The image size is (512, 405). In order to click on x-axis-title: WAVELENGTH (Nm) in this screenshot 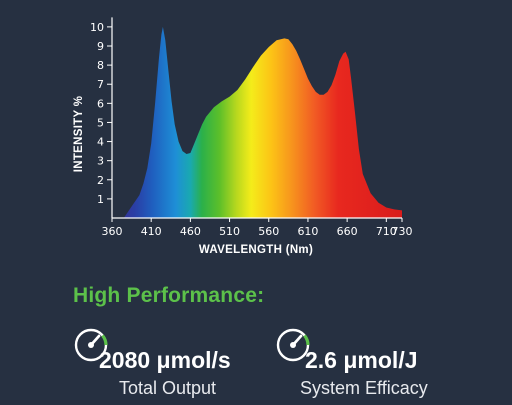, I will do `click(256, 250)`.